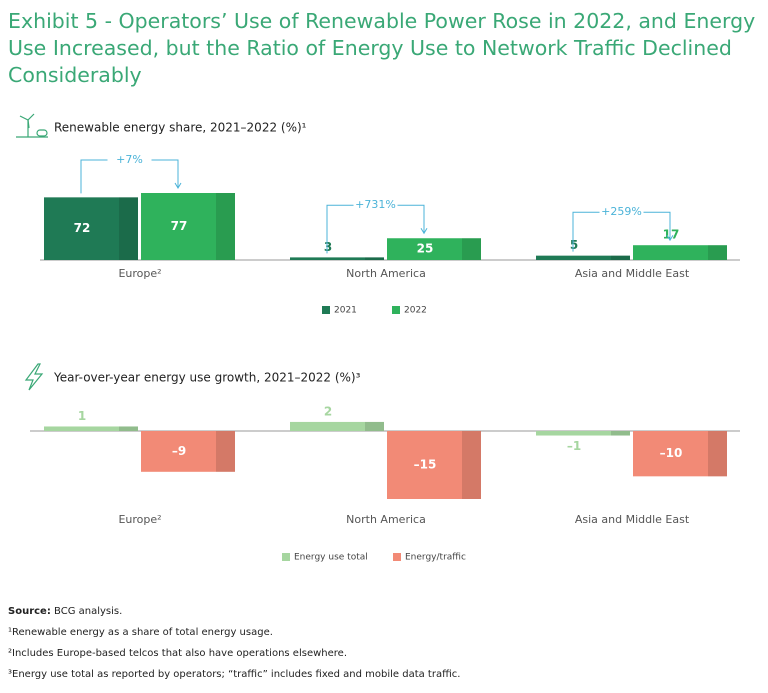 This screenshot has width=768, height=693. Describe the element at coordinates (435, 558) in the screenshot. I see `legend-label: Energy/traffic` at that location.